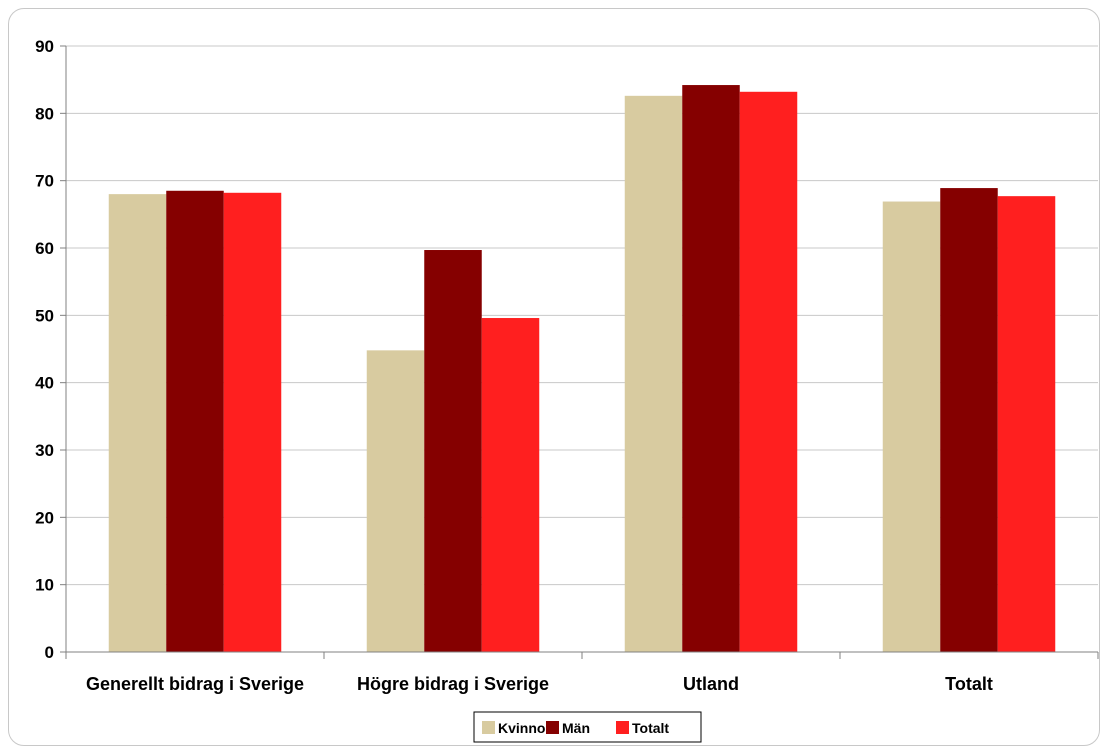 This screenshot has height=749, width=1104. I want to click on legend-label: Totalt, so click(650, 728).